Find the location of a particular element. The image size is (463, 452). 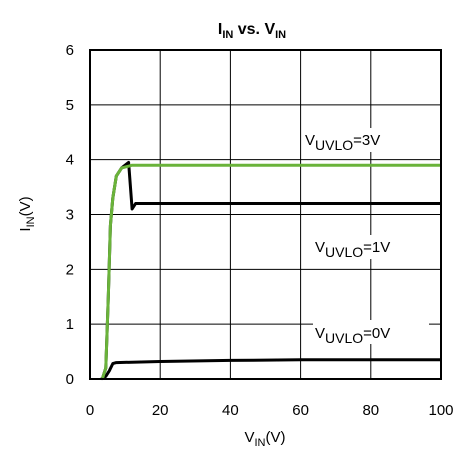

y-tick-label-4: 4 is located at coordinates (70, 160).